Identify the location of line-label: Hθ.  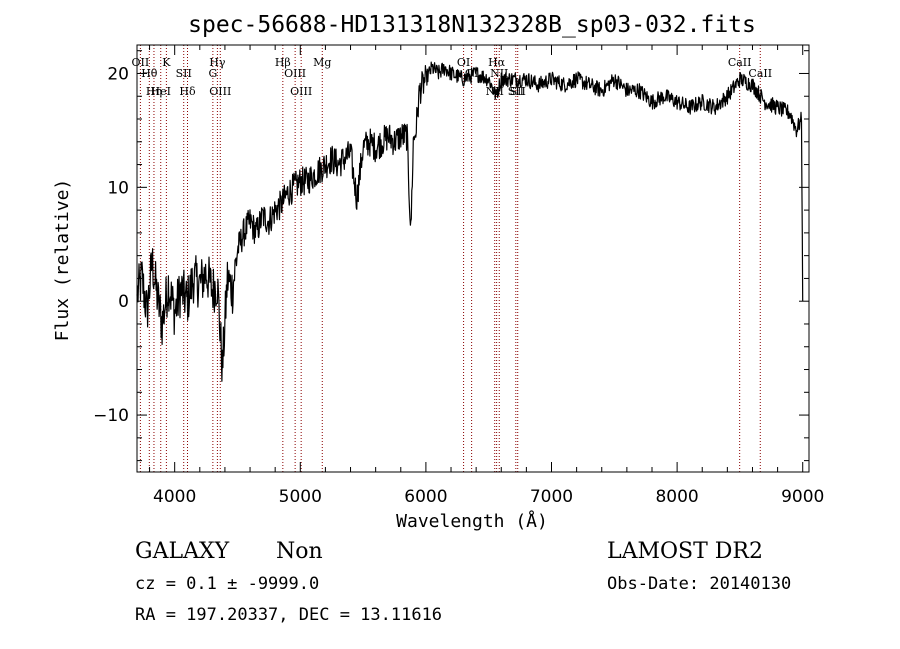
(149, 73).